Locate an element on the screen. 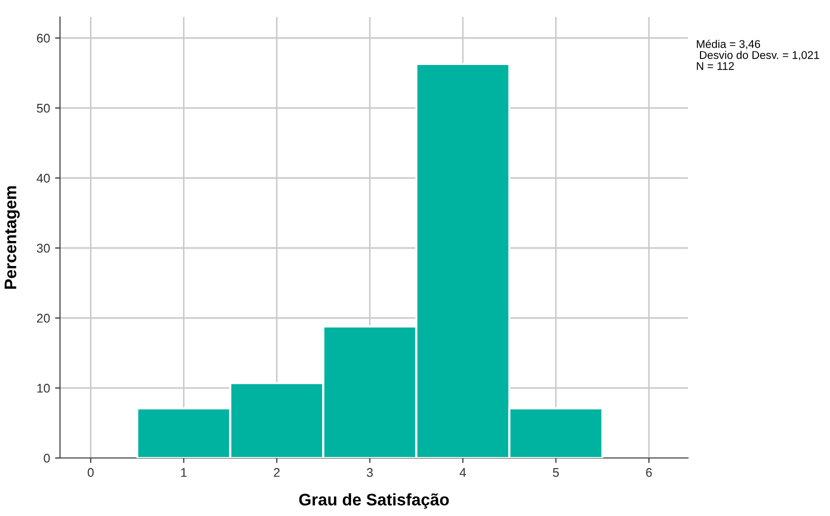  y-tick-label: 30 is located at coordinates (43, 248).